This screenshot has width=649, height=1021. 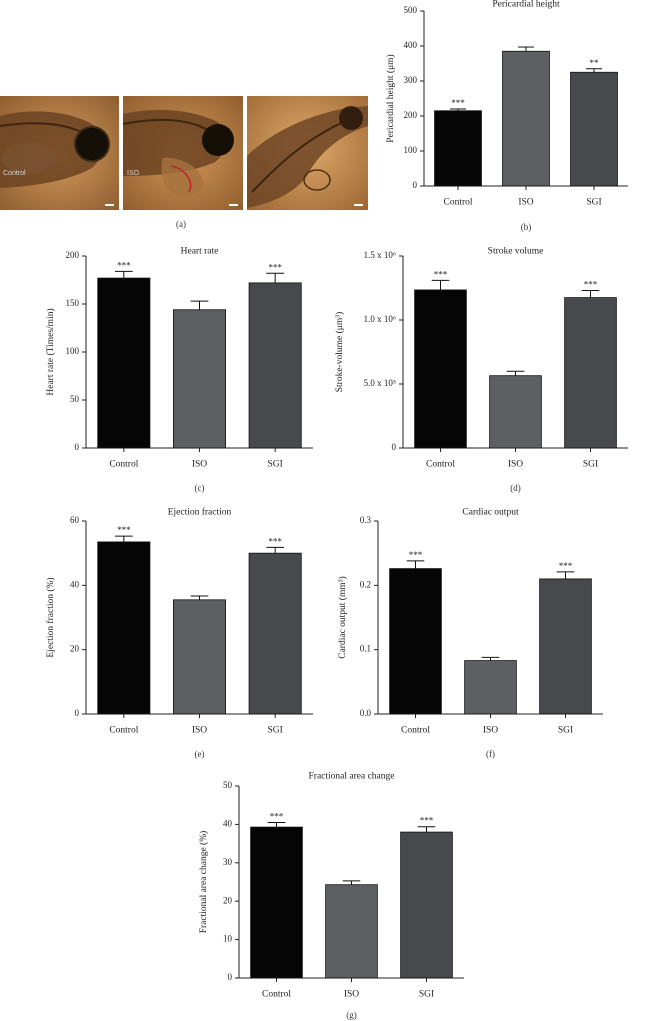 What do you see at coordinates (515, 488) in the screenshot?
I see `panel-caption: (d)` at bounding box center [515, 488].